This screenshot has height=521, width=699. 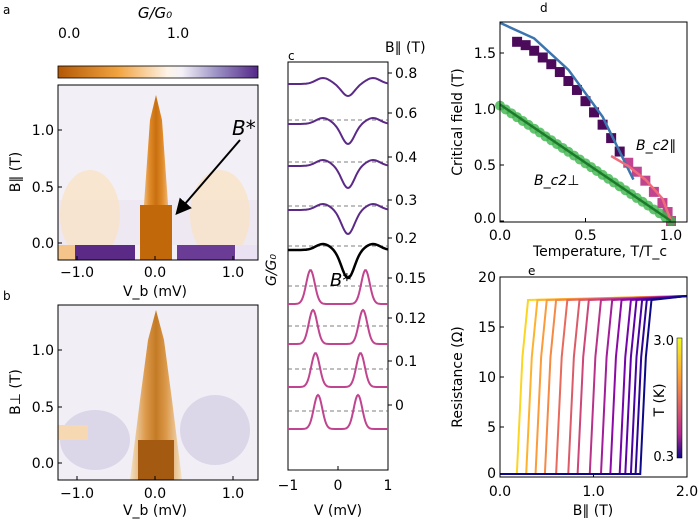 What do you see at coordinates (406, 74) in the screenshot?
I see `trace-label: 0.8` at bounding box center [406, 74].